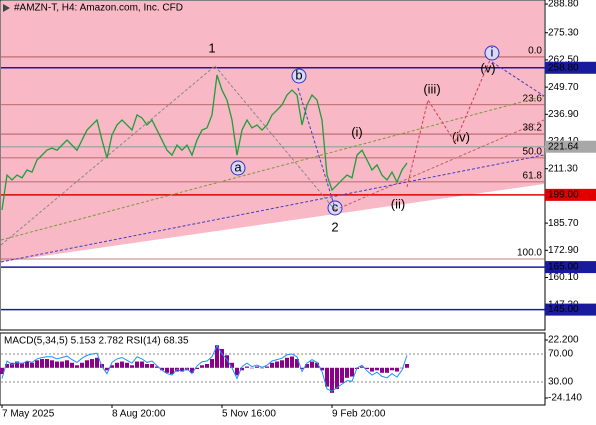  What do you see at coordinates (563, 168) in the screenshot?
I see `y-tick-label: 211.30` at bounding box center [563, 168].